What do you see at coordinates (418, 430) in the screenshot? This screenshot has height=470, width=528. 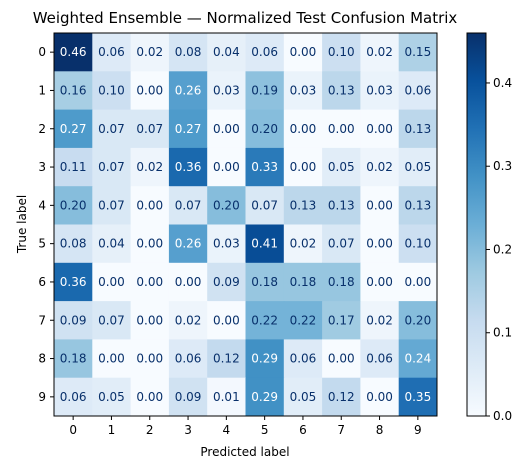 I see `x-tick-label: 9` at bounding box center [418, 430].